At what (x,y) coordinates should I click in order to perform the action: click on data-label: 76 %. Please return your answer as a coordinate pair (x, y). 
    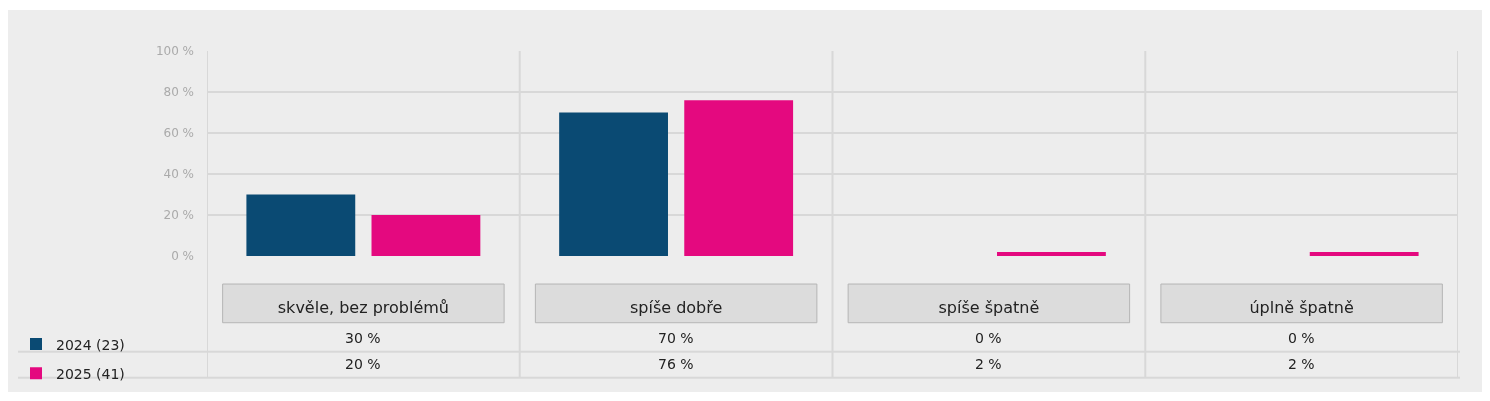
    Looking at the image, I should click on (676, 364).